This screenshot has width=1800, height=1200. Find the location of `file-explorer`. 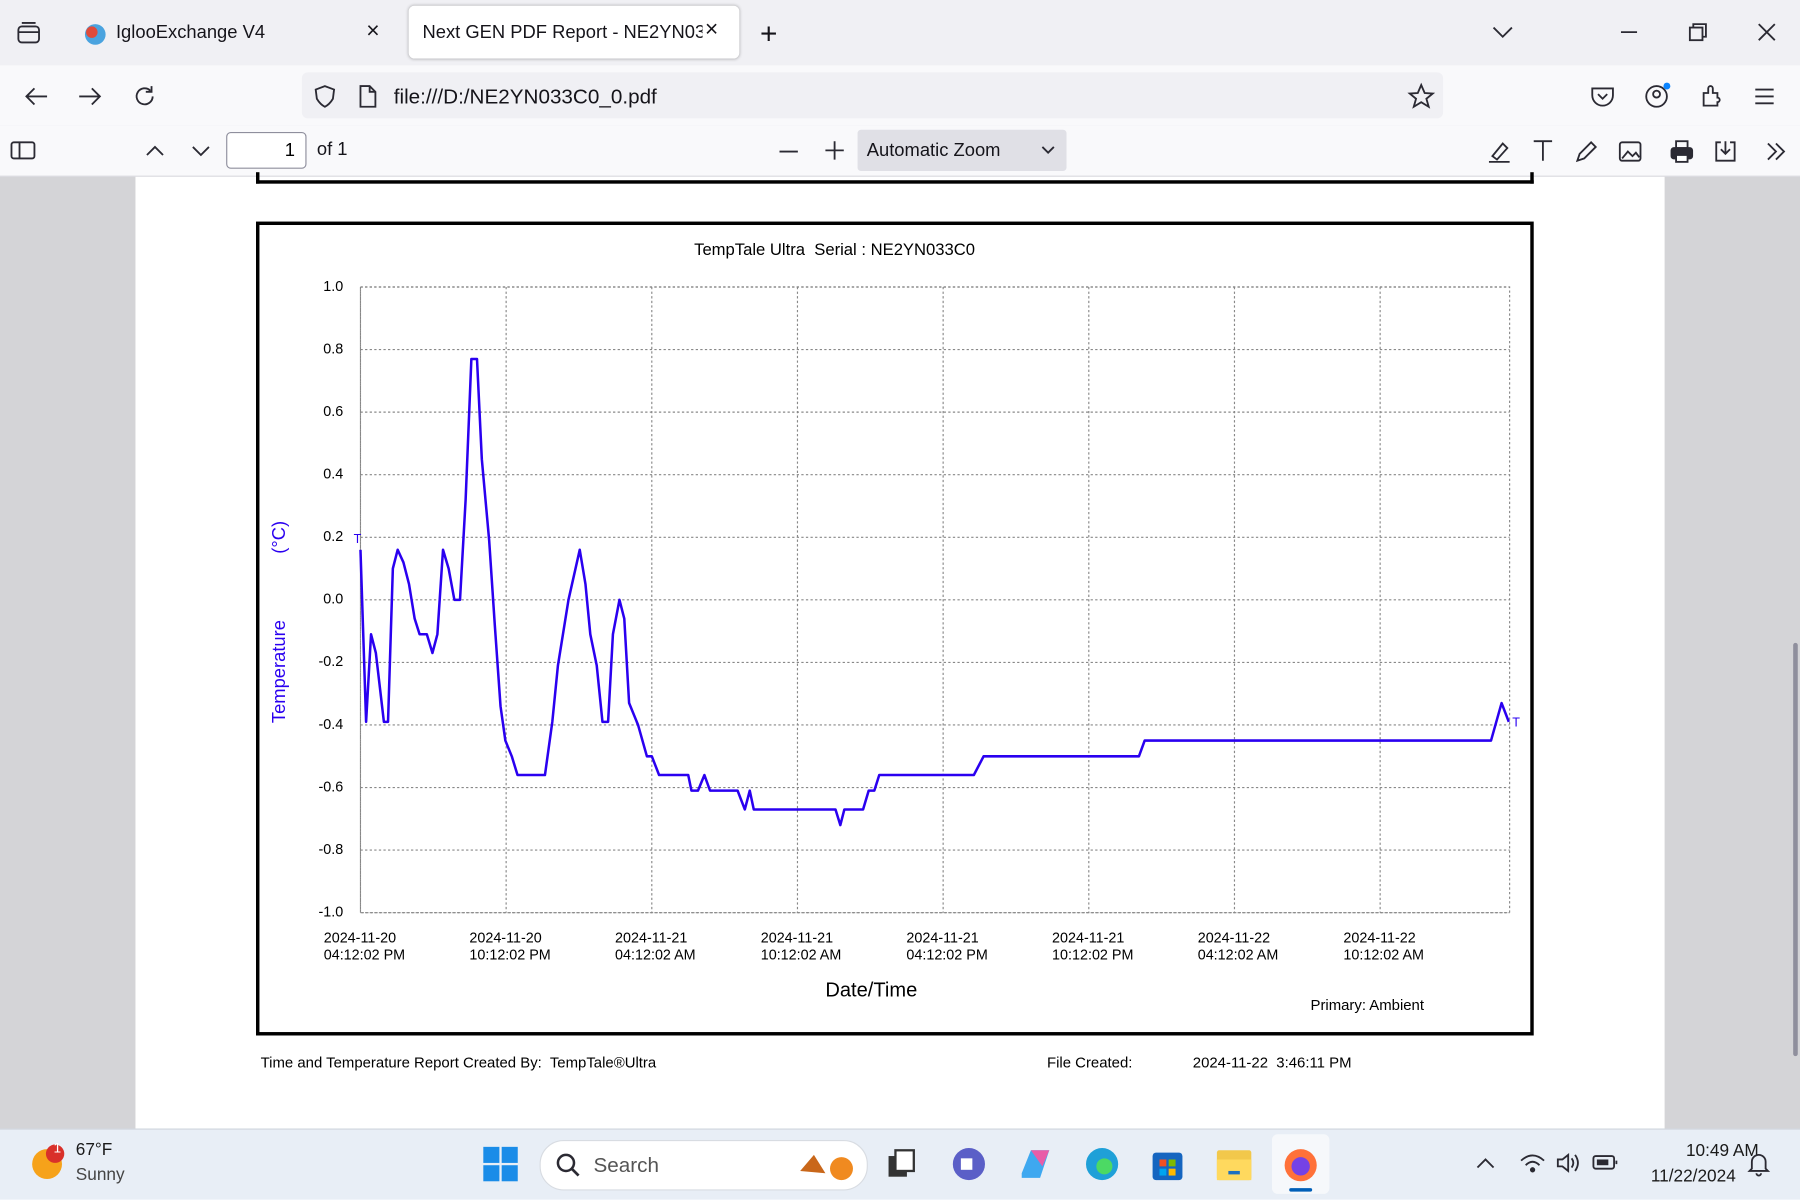

file-explorer is located at coordinates (1234, 1164).